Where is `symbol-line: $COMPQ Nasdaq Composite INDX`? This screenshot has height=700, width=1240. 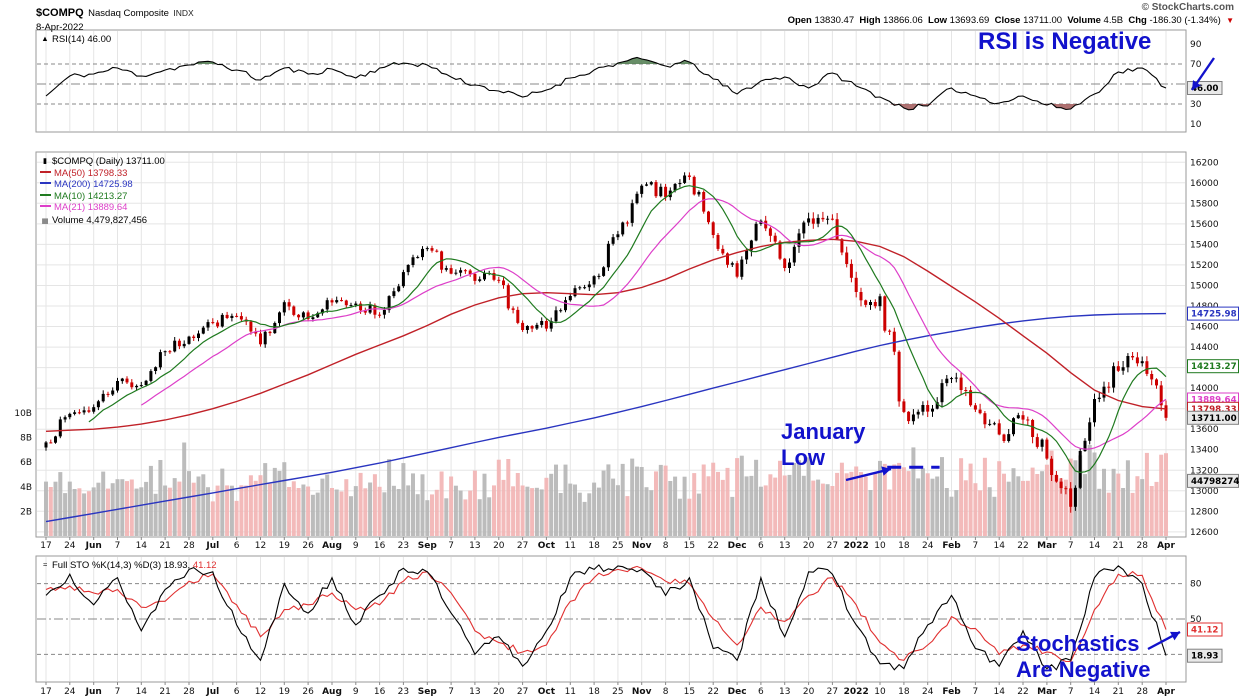 symbol-line: $COMPQ Nasdaq Composite INDX is located at coordinates (115, 12).